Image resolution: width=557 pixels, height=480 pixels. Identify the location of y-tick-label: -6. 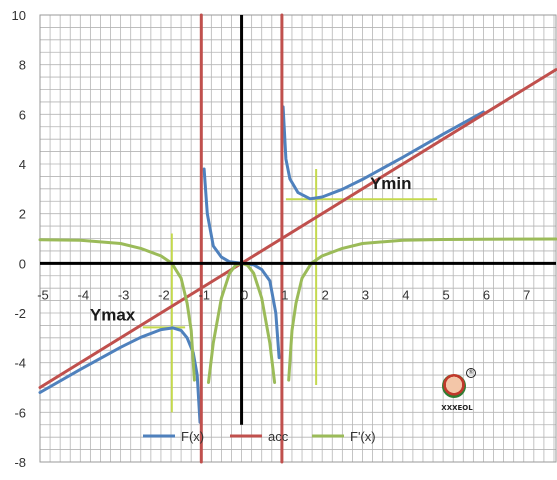
(20, 412).